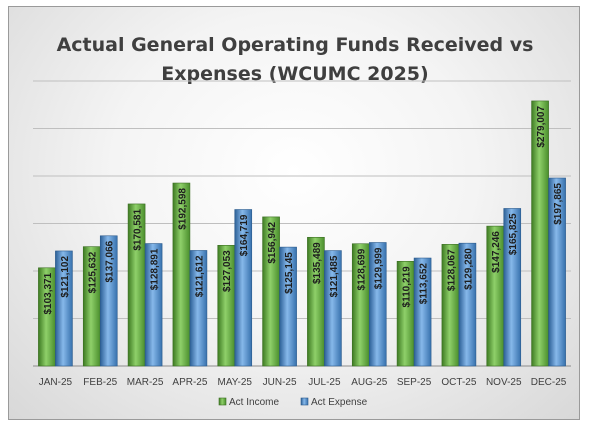 This screenshot has height=436, width=590. Describe the element at coordinates (227, 271) in the screenshot. I see `income-label-may-25: $127,053` at that location.